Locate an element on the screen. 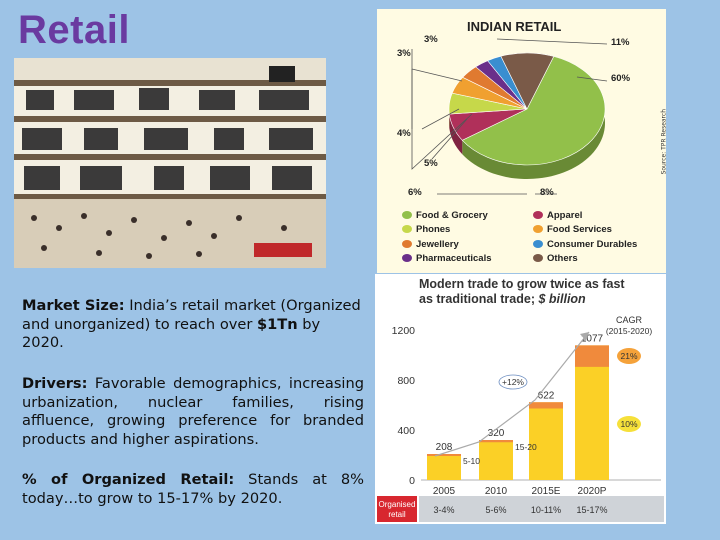  organised-share-label: 5-6% is located at coordinates (495, 510).